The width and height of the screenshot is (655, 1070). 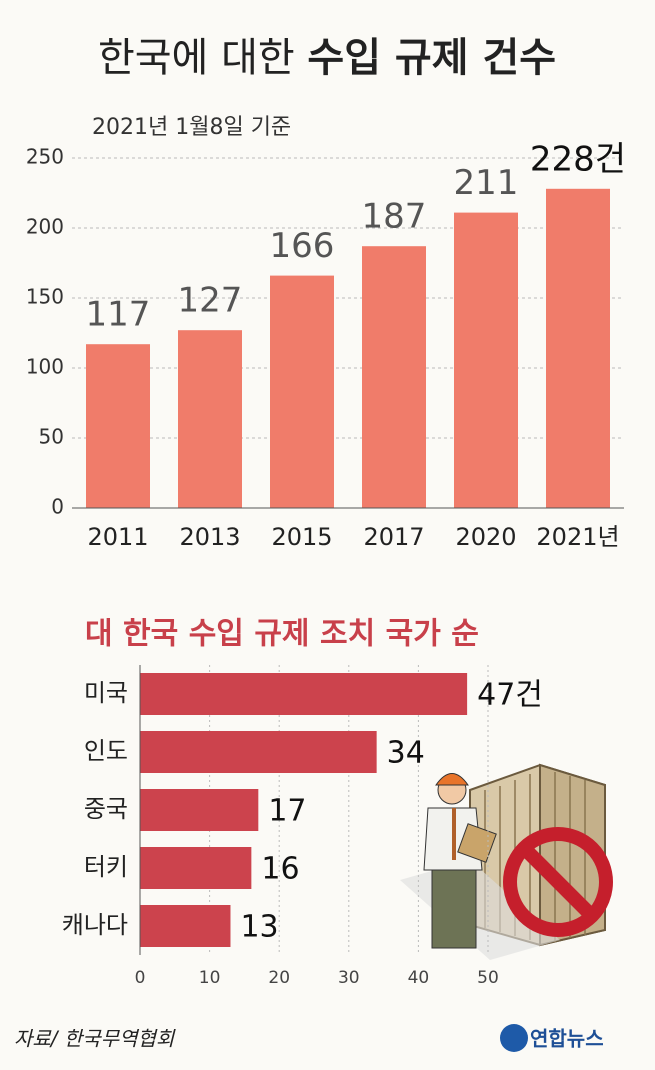 I want to click on x-tick-label: 40, so click(x=419, y=978).